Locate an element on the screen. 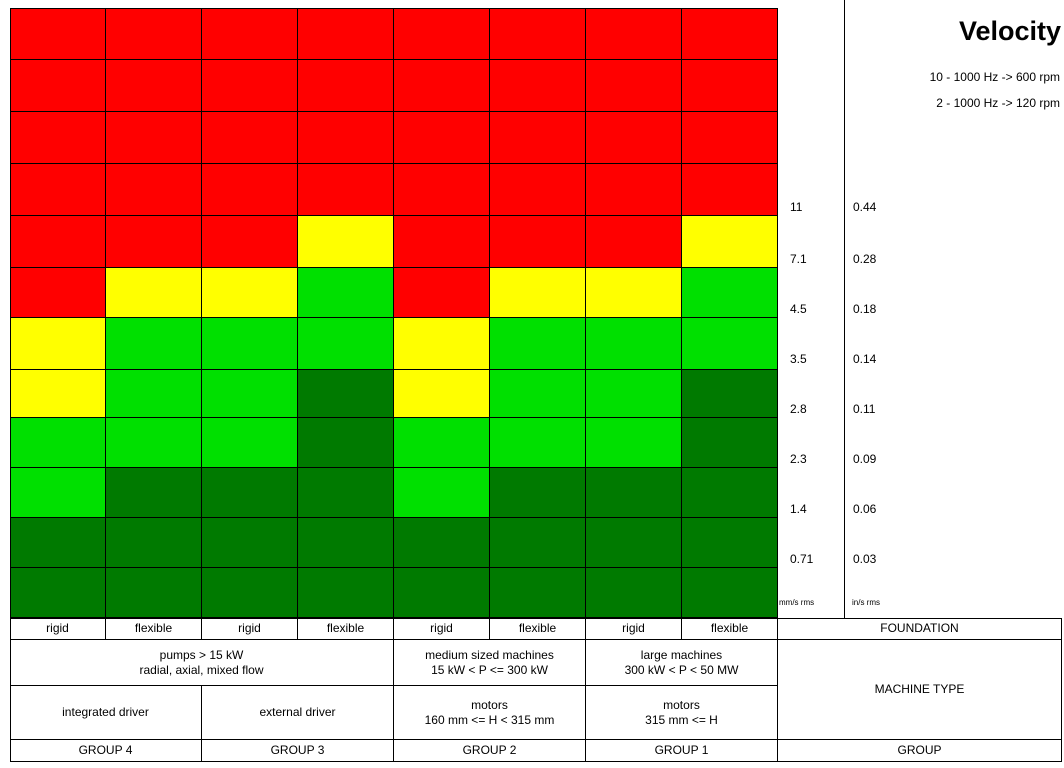  machine-type-cell: large machines 300 kW < P < 50 MW is located at coordinates (682, 663).